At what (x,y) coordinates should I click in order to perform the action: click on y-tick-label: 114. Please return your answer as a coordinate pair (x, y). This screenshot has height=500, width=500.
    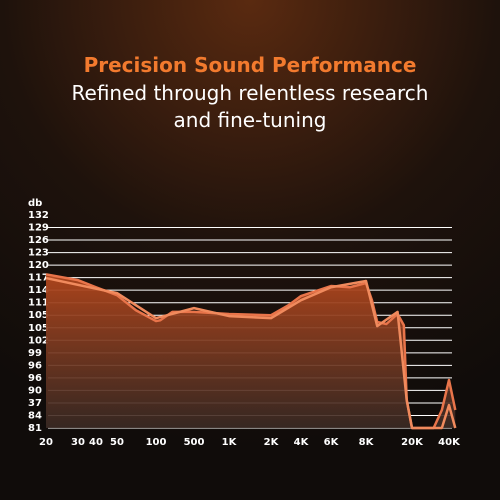
    Looking at the image, I should click on (38, 290).